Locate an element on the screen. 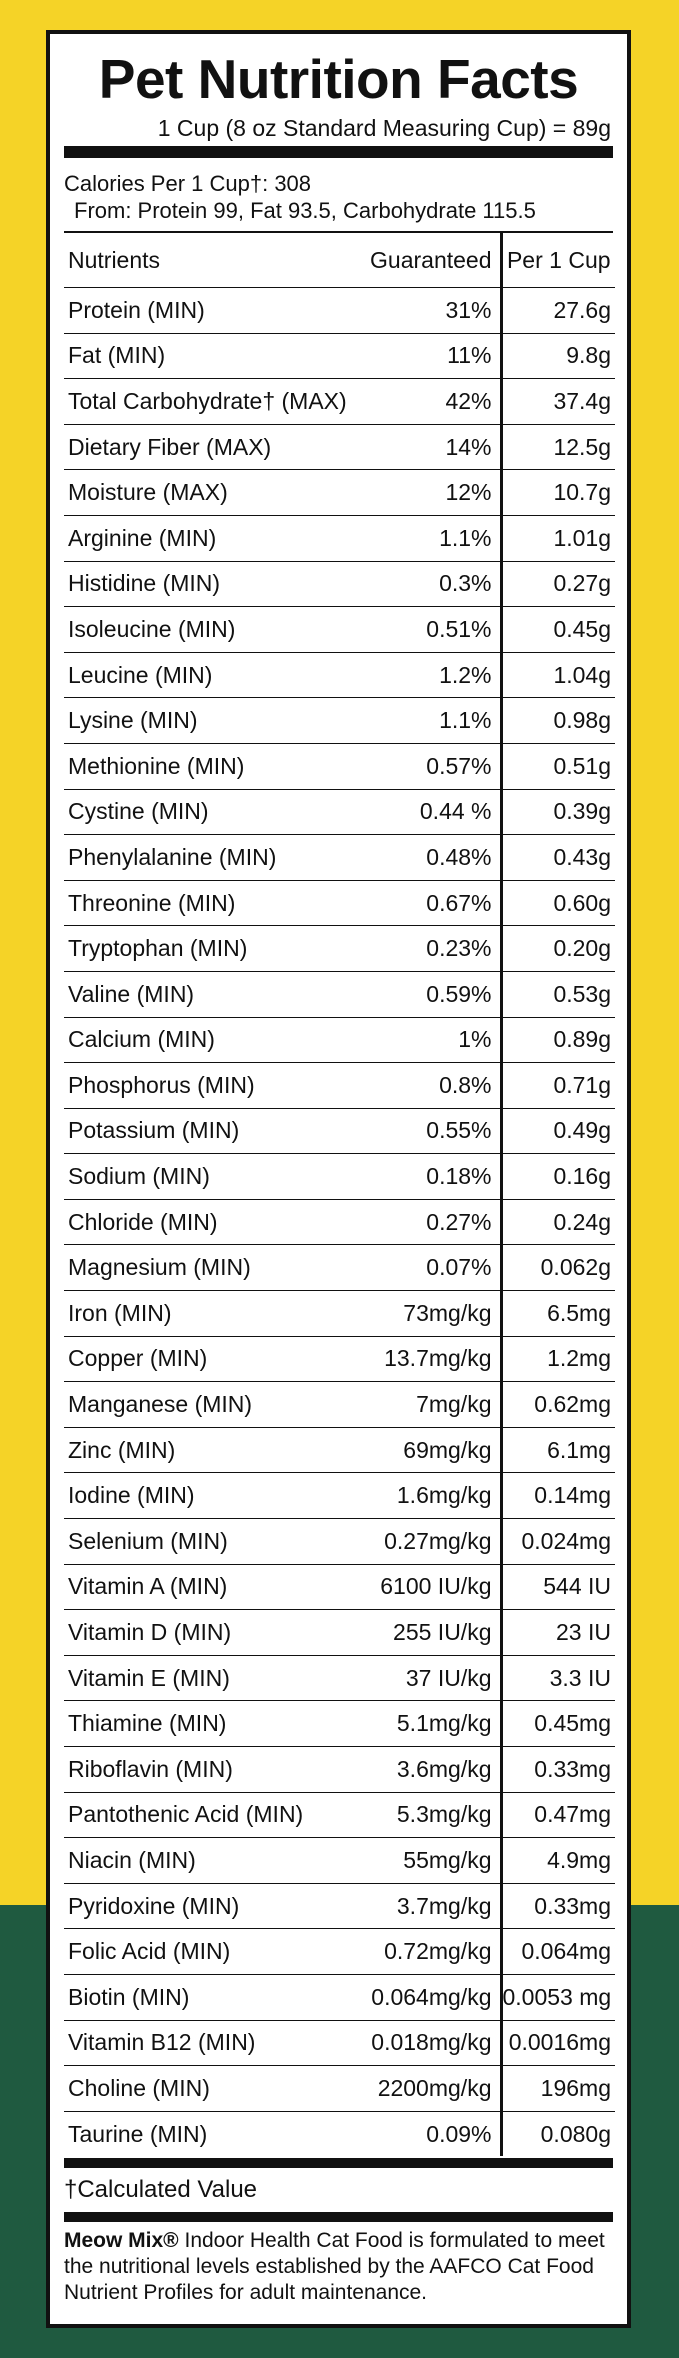  guaranteed-value: 69mg/kg is located at coordinates (434, 1449).